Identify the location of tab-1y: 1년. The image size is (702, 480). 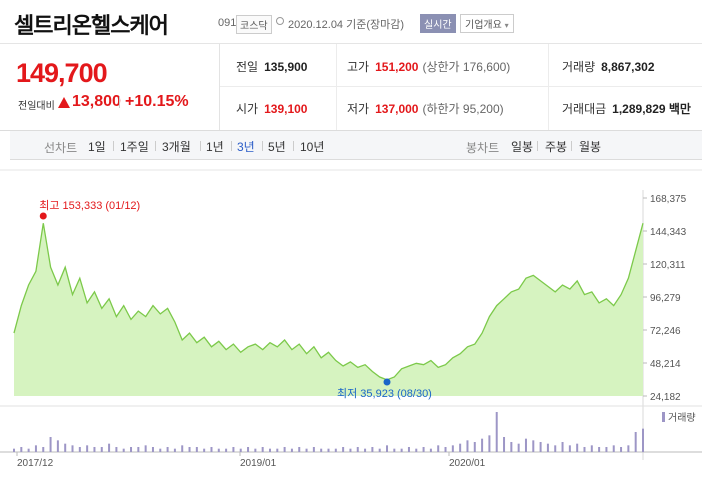
(215, 147).